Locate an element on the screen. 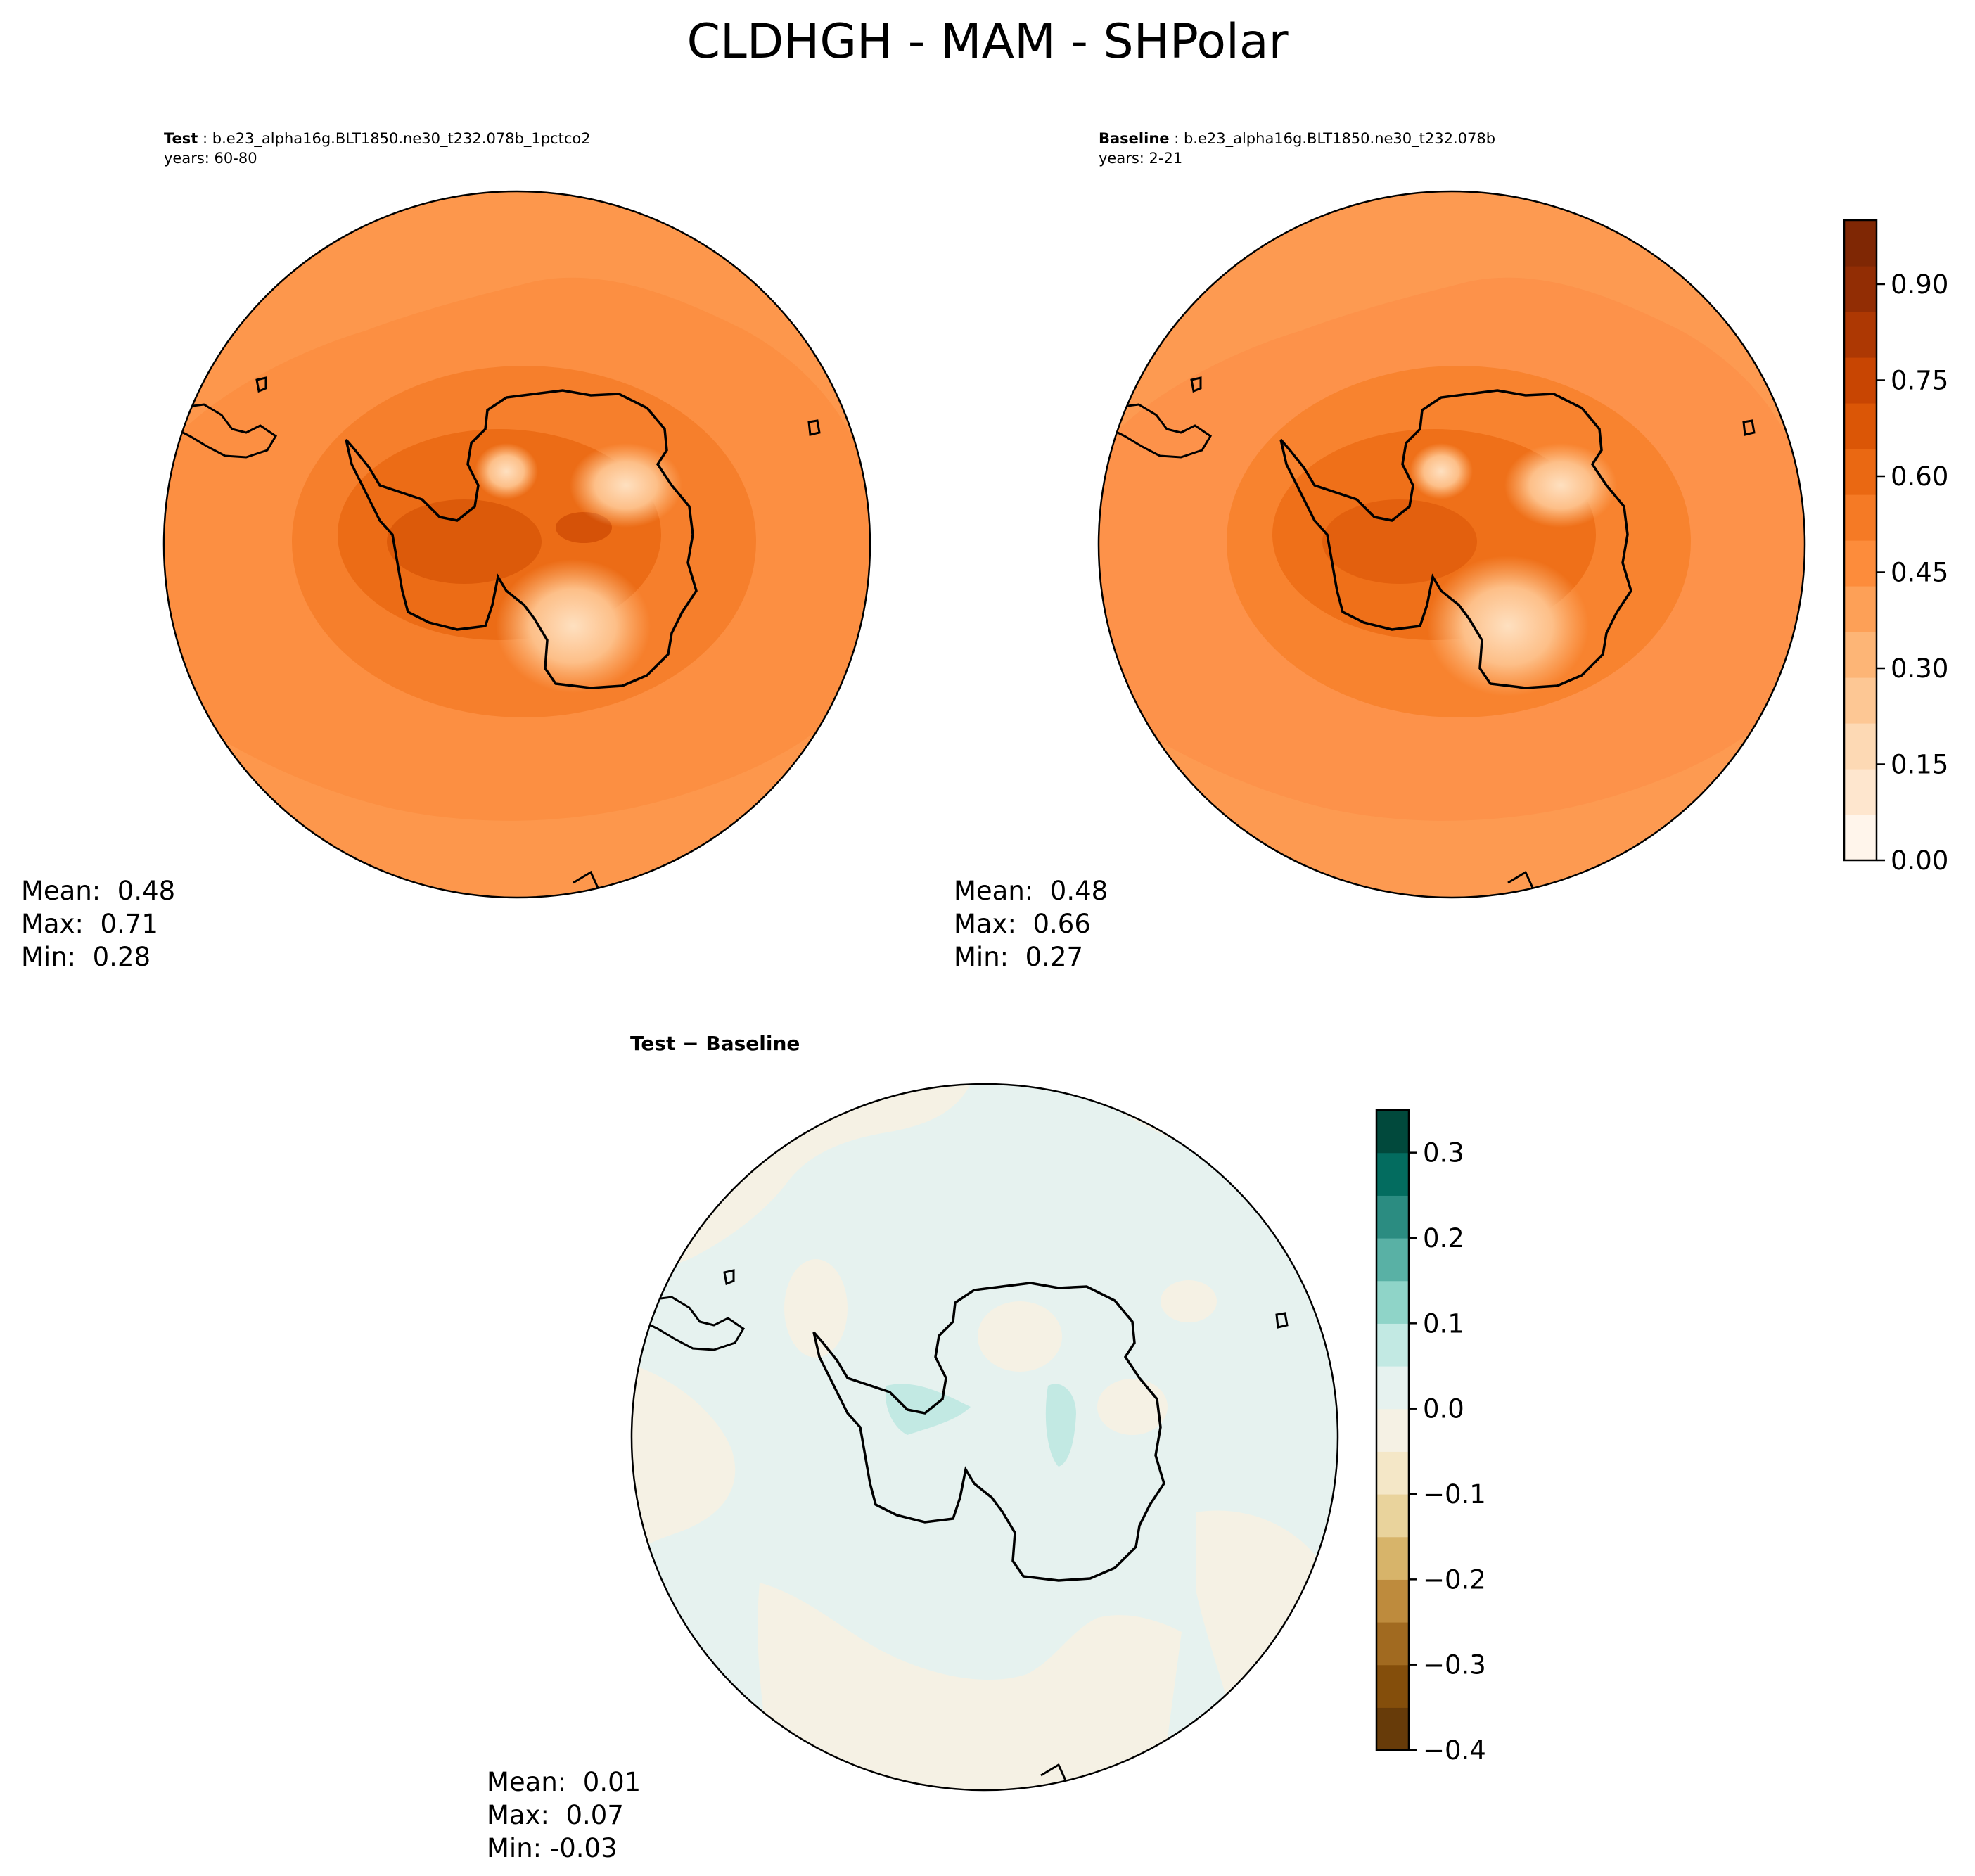  diff-stats: Mean: 0.01 Max: 0.07 Min: -0.03 is located at coordinates (564, 1815).